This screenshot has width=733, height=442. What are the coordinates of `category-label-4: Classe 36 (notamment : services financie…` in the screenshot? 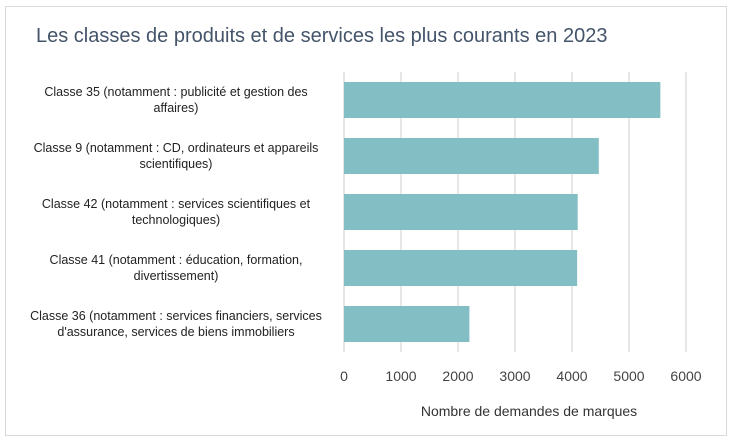 It's located at (176, 324).